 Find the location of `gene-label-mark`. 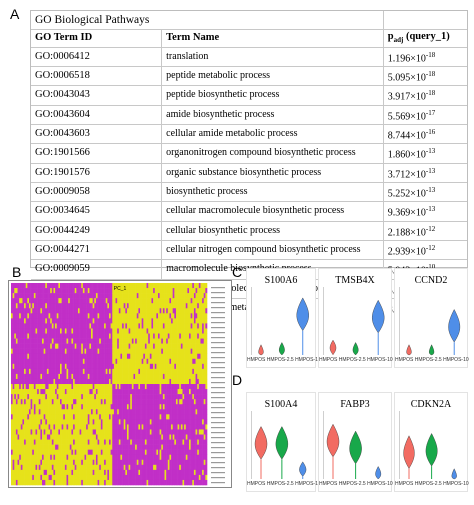

gene-label-mark is located at coordinates (218, 328).